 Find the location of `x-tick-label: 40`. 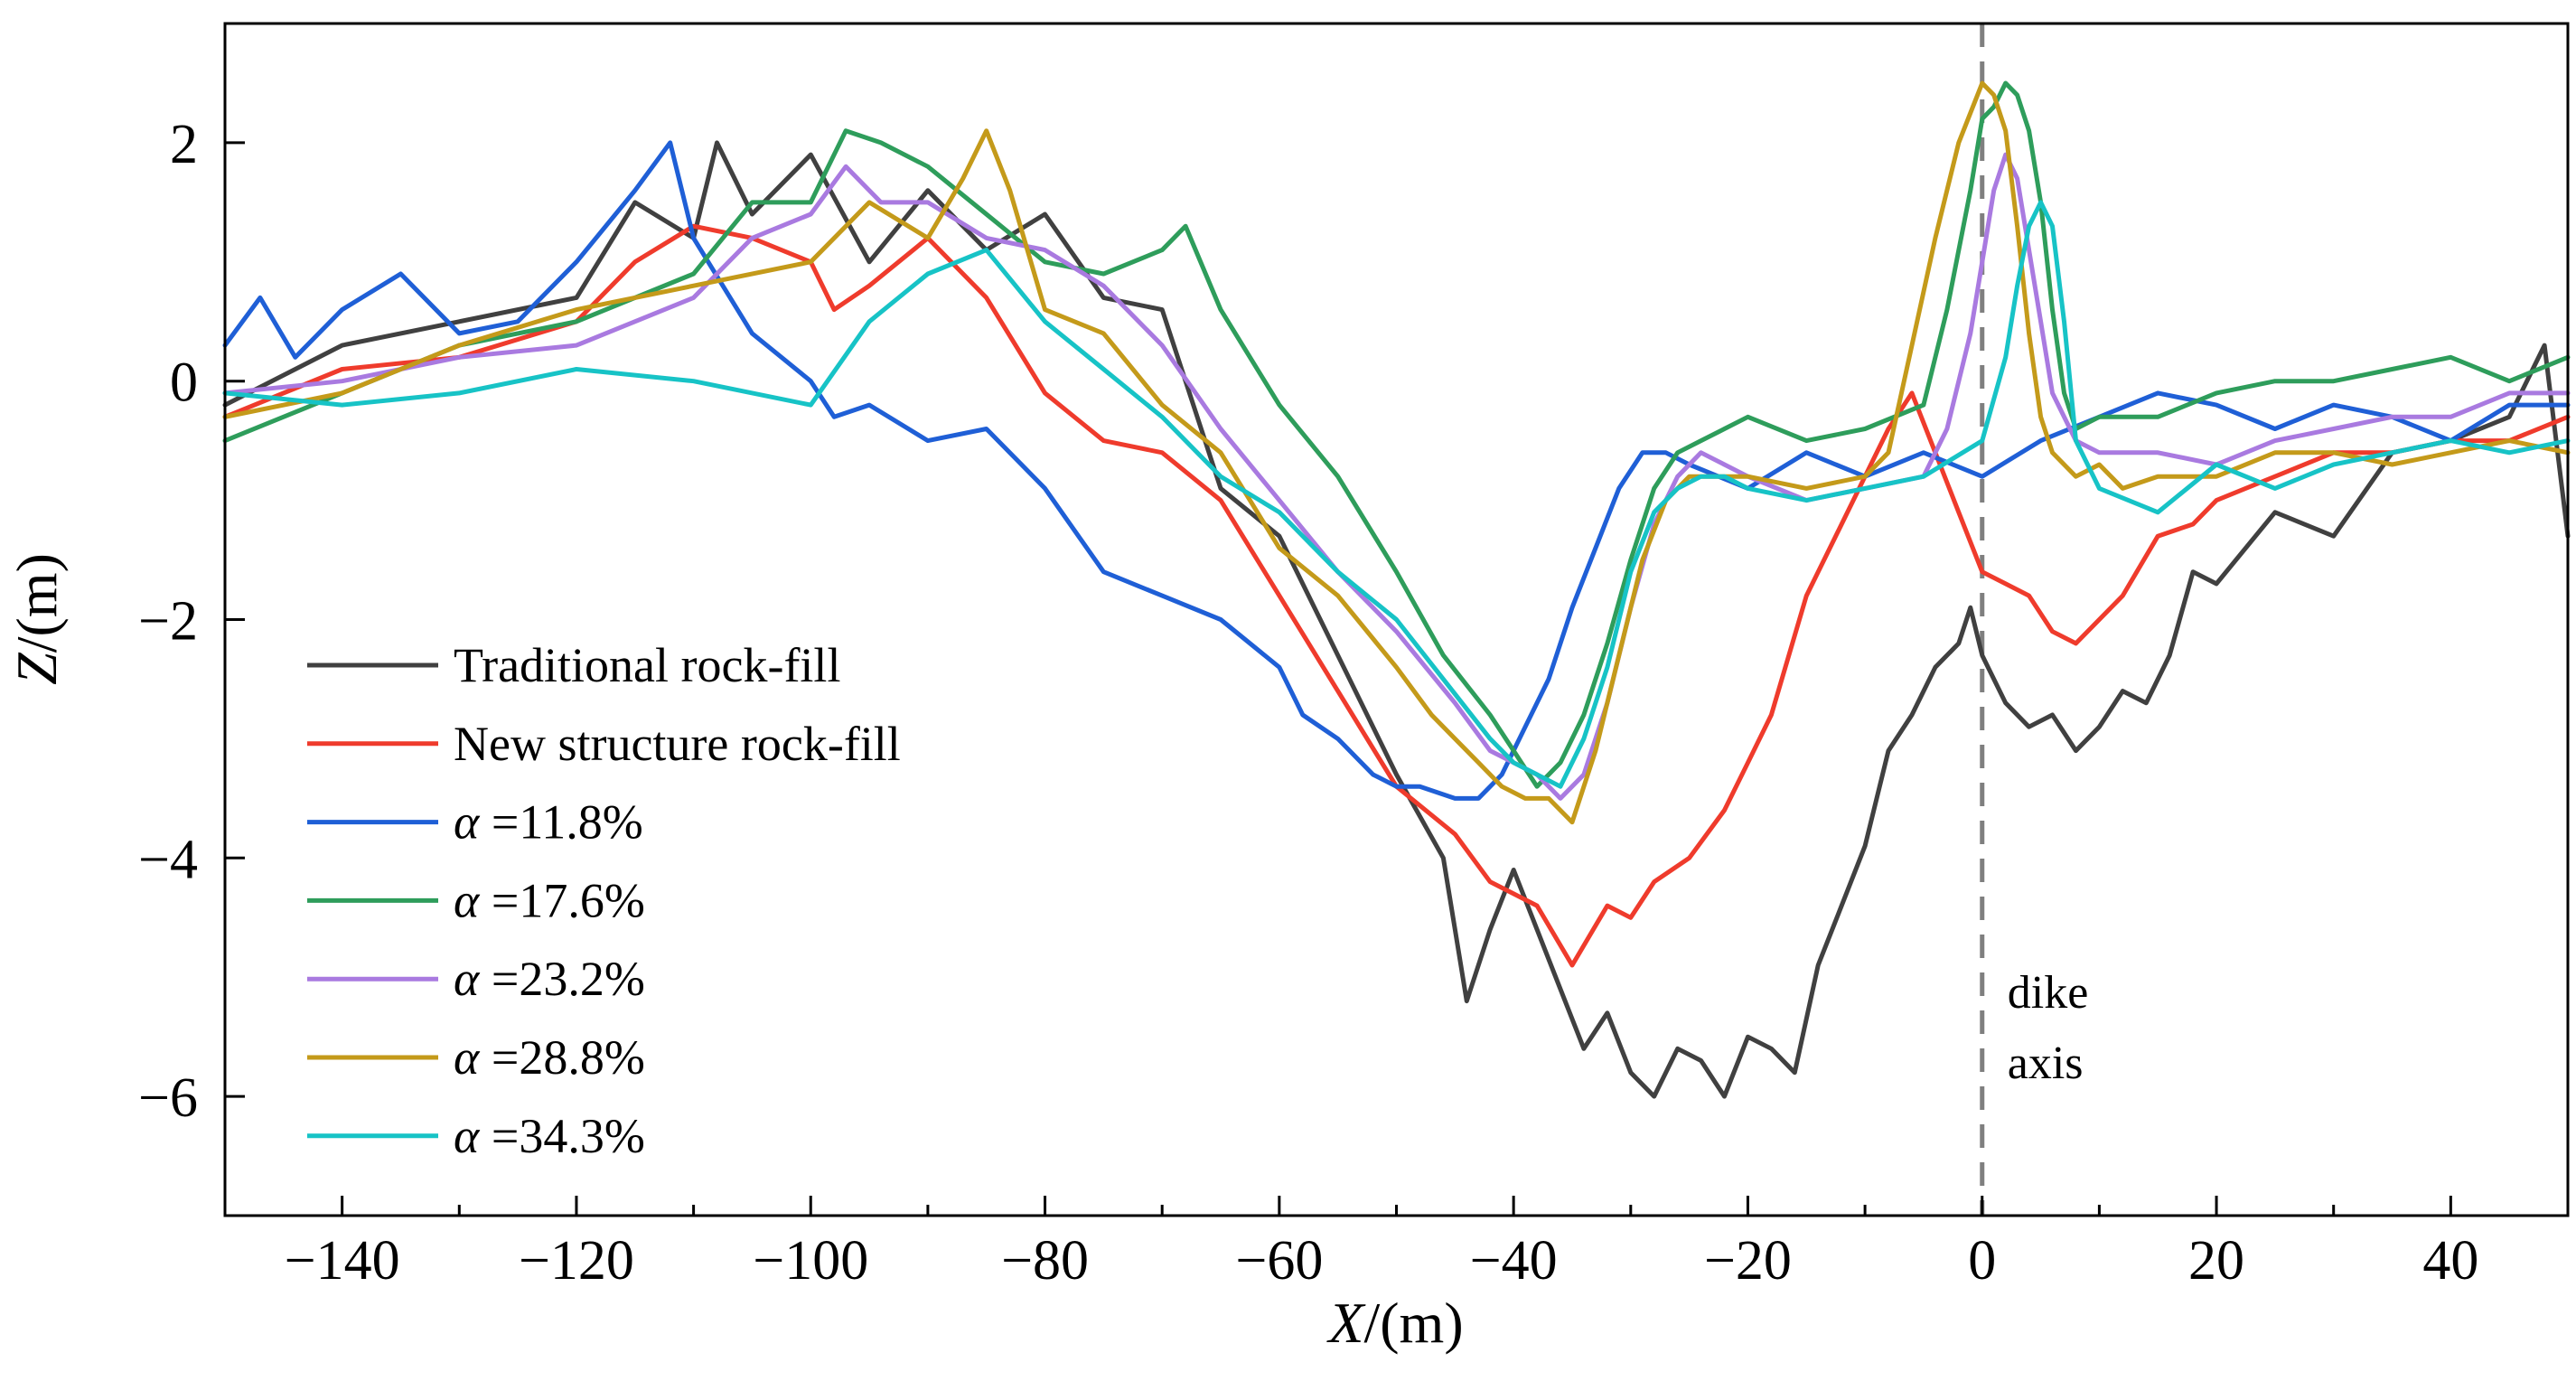

x-tick-label: 40 is located at coordinates (2450, 1261).